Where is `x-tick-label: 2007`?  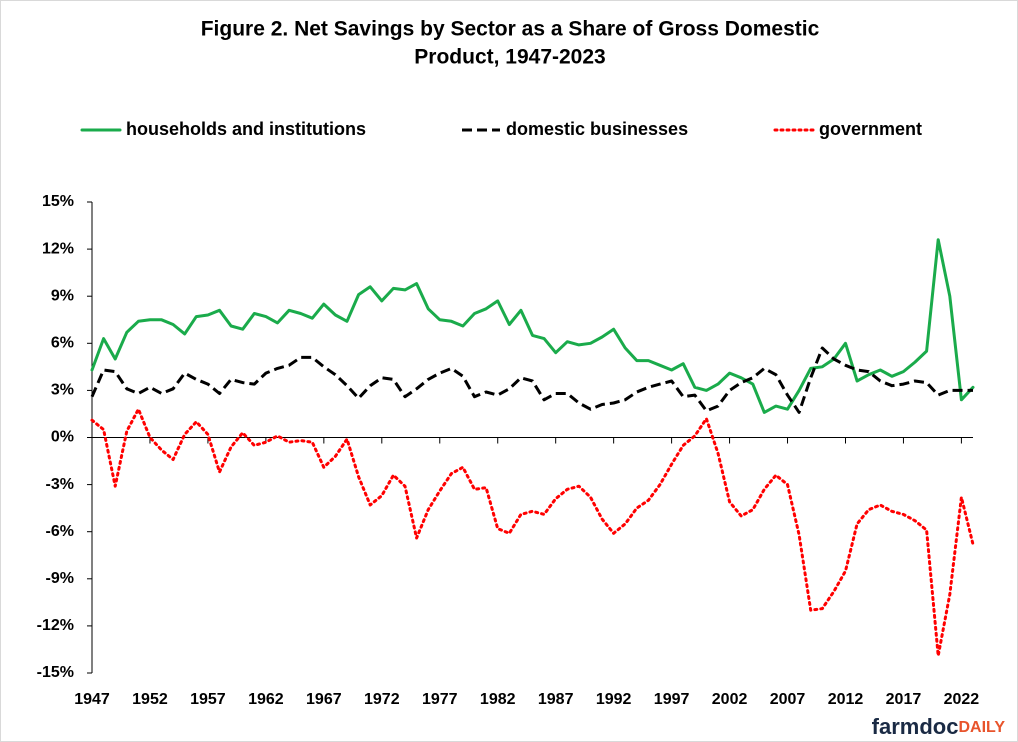 x-tick-label: 2007 is located at coordinates (788, 699).